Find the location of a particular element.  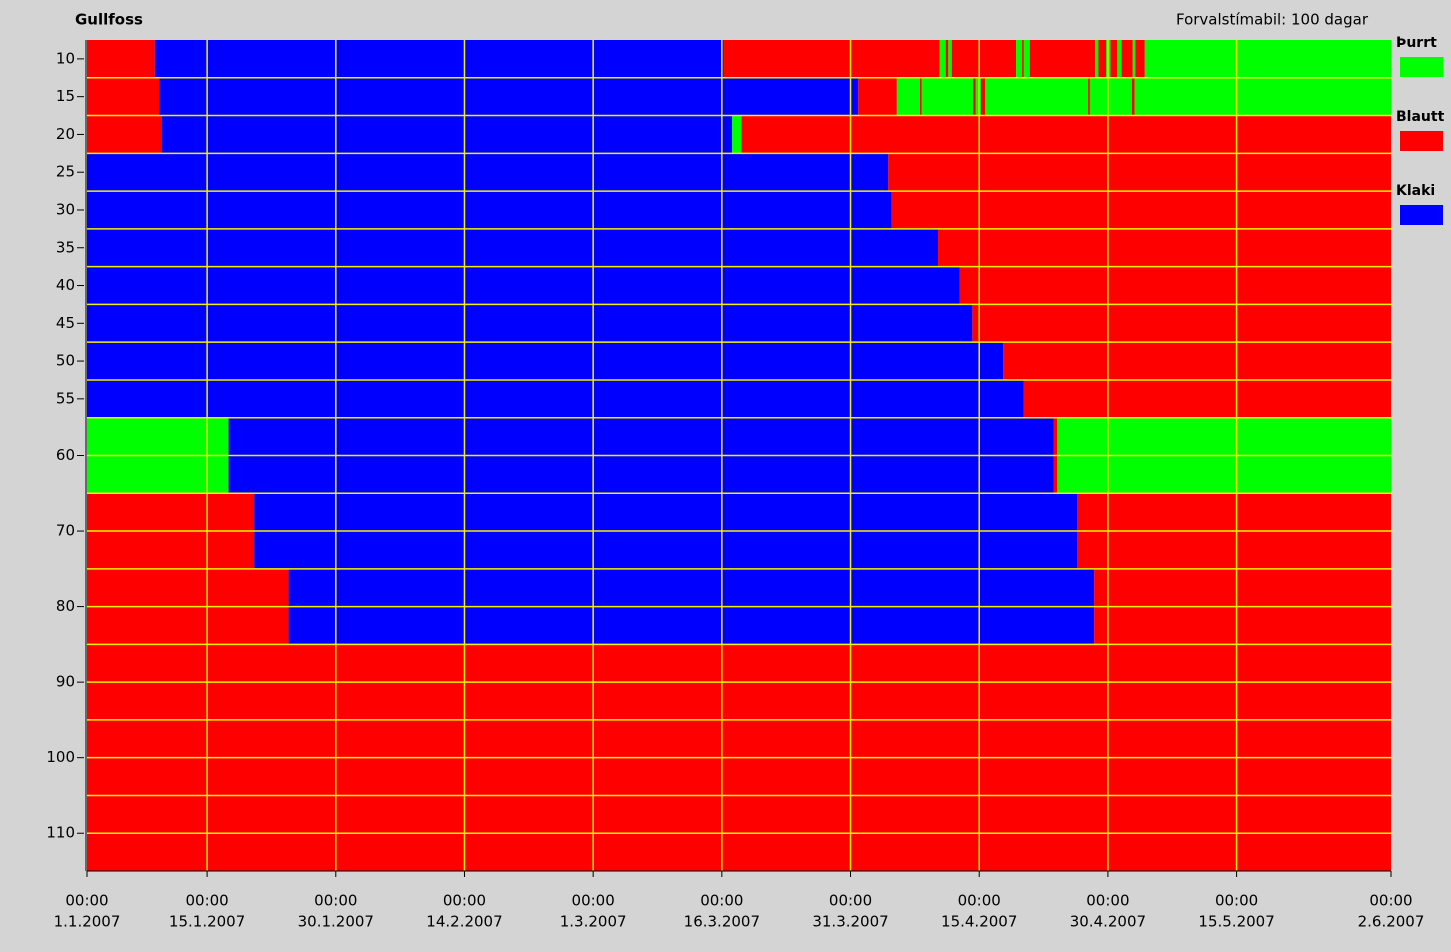

x-tick-label: 16.3.2007 is located at coordinates (722, 922).